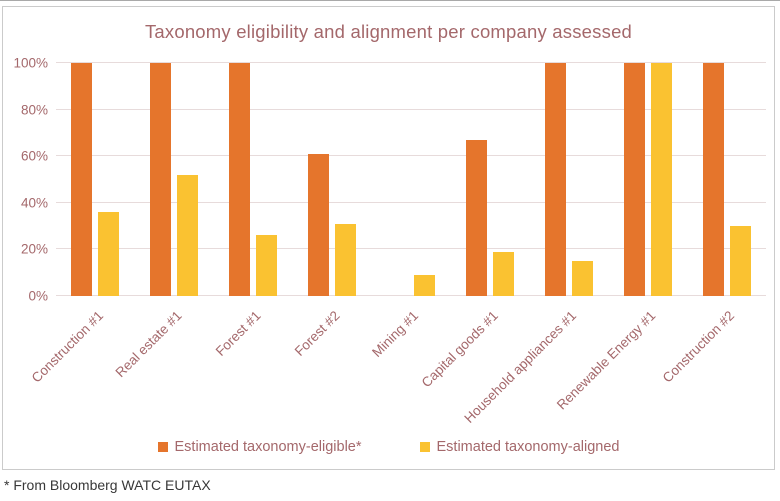  What do you see at coordinates (34, 203) in the screenshot?
I see `y-tick-label-40: 40%` at bounding box center [34, 203].